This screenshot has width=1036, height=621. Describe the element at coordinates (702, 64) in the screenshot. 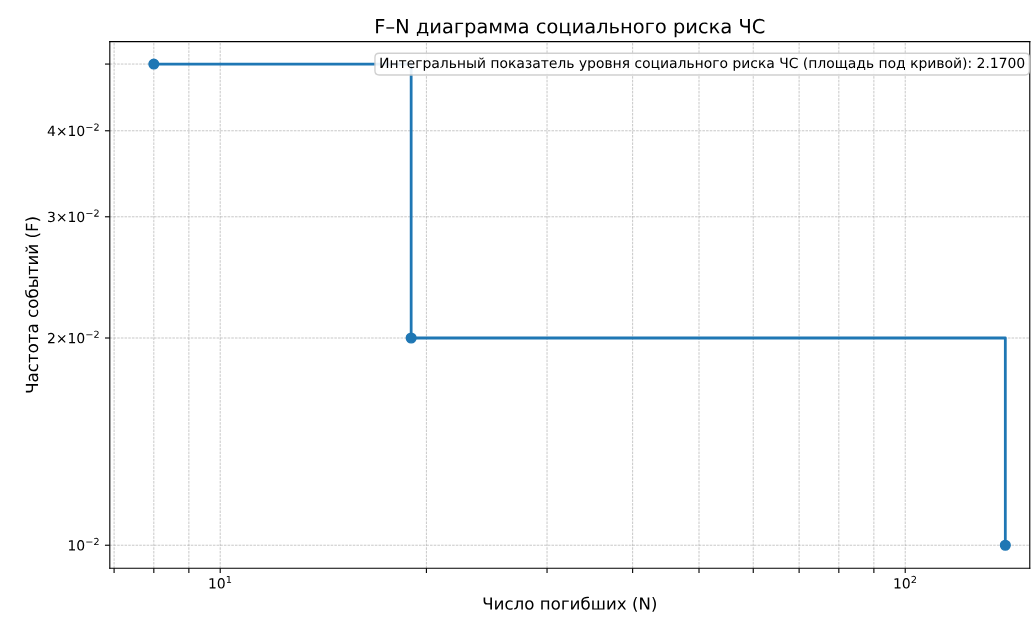

I see `annotation: Интегральный показатель уровня социального риска ЧС (площадь под кривой): 2.1700` at that location.